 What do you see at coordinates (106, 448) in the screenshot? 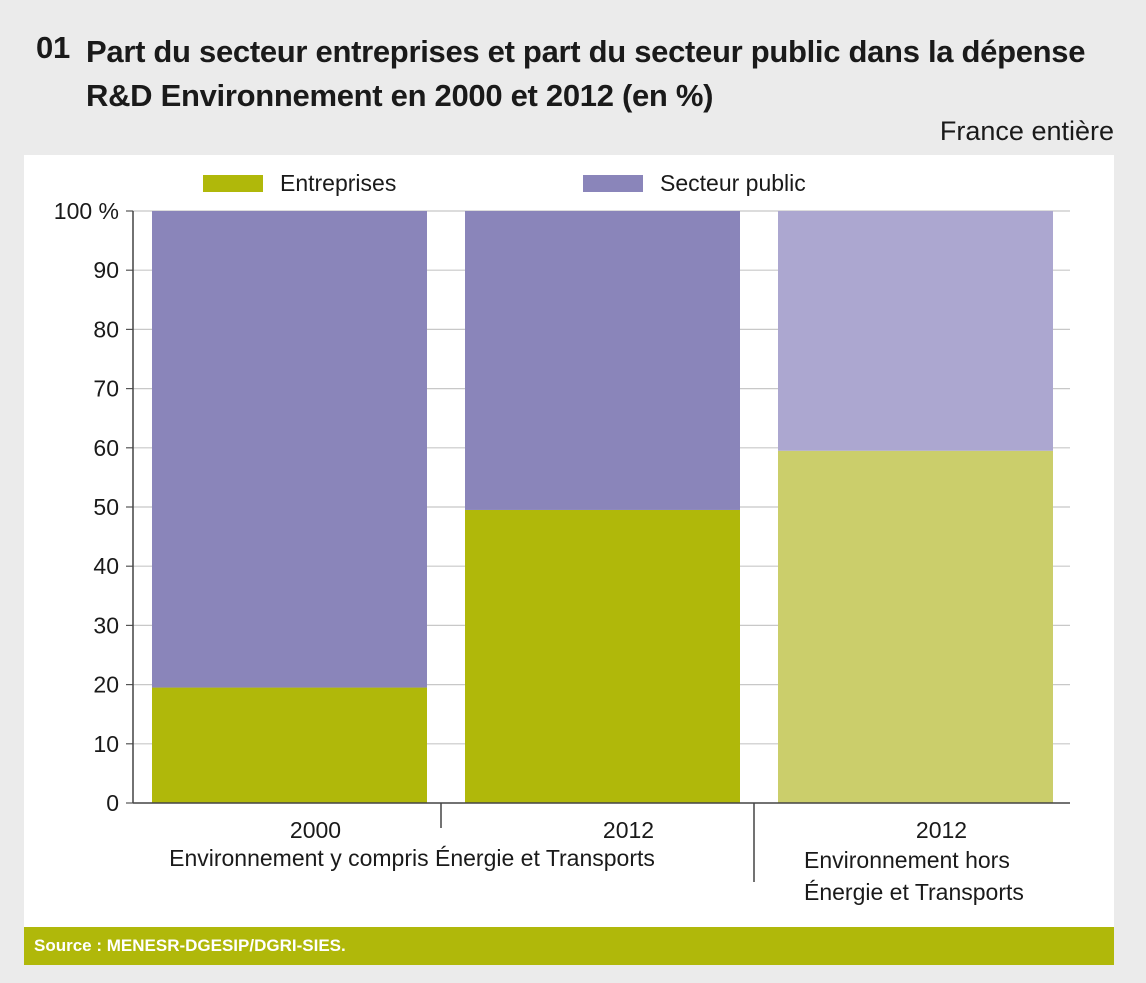
I see `y-tick-label: 60` at bounding box center [106, 448].